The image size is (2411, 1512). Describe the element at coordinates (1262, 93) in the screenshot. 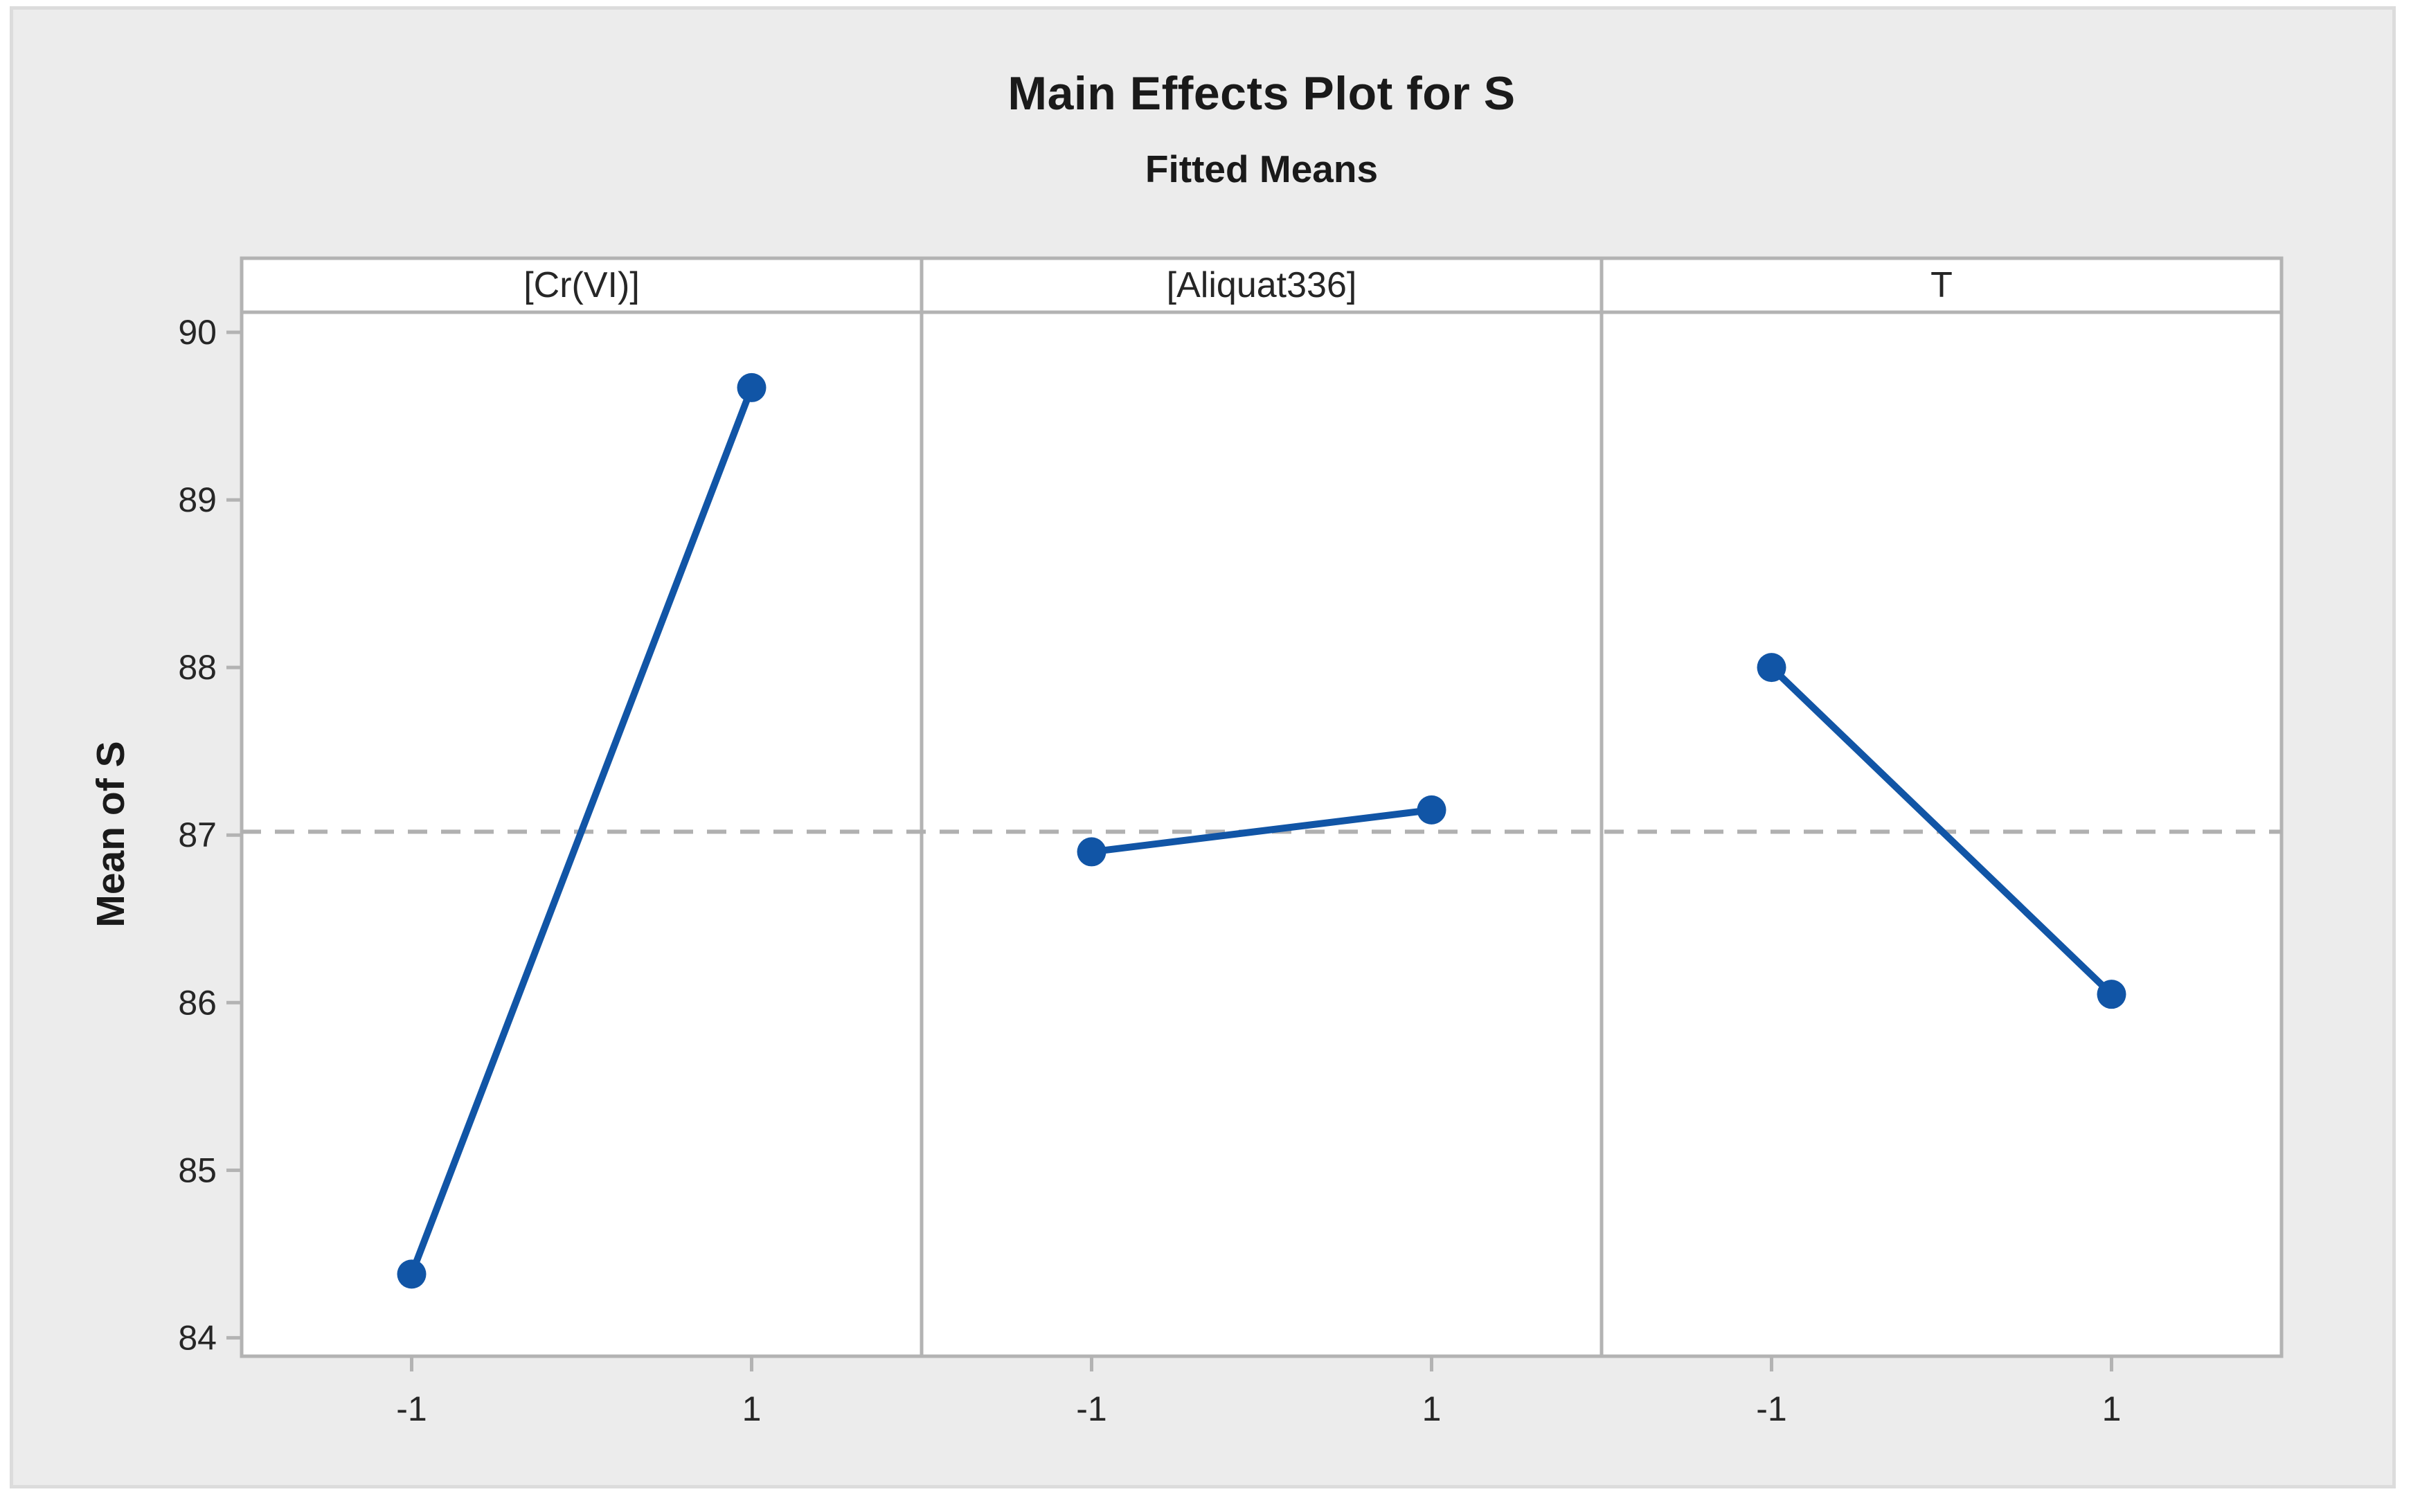

I see `chart-title: Main Effects Plot for S` at that location.